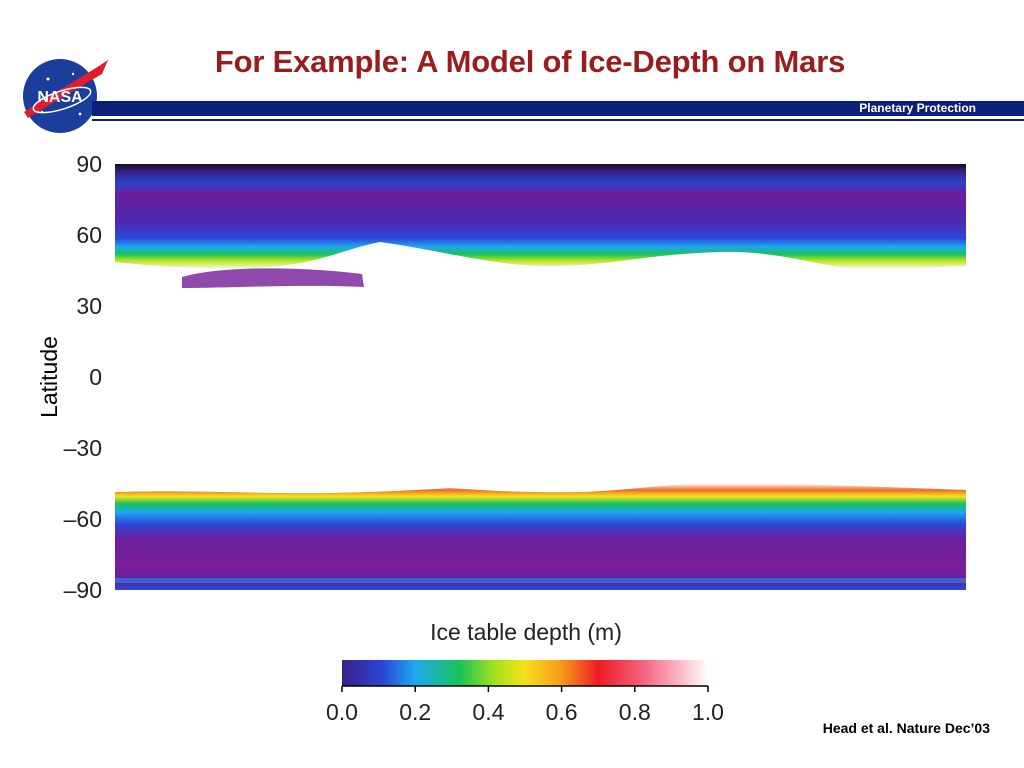 The height and width of the screenshot is (768, 1024). What do you see at coordinates (525, 705) in the screenshot?
I see `colorbar-ticks: 0.0 0.2 0.4 0.6 0.8 1.0` at bounding box center [525, 705].